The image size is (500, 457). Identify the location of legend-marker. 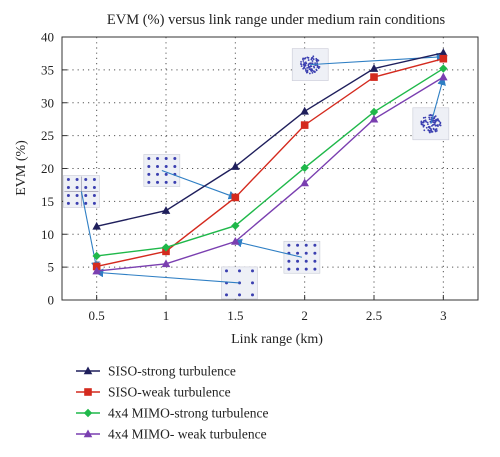
(88, 370).